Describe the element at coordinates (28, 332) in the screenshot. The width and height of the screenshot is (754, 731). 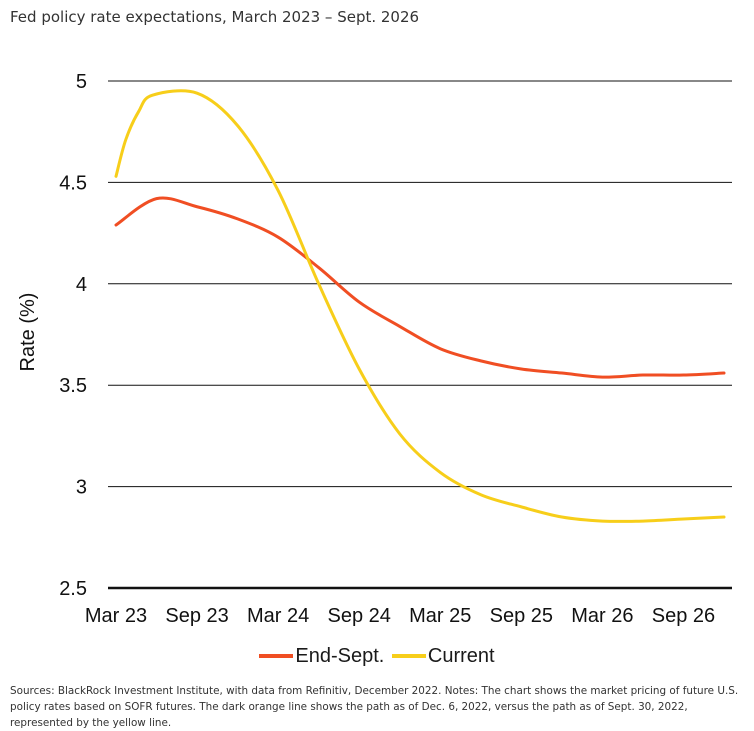
I see `y-axis-label: Rate (%)` at that location.